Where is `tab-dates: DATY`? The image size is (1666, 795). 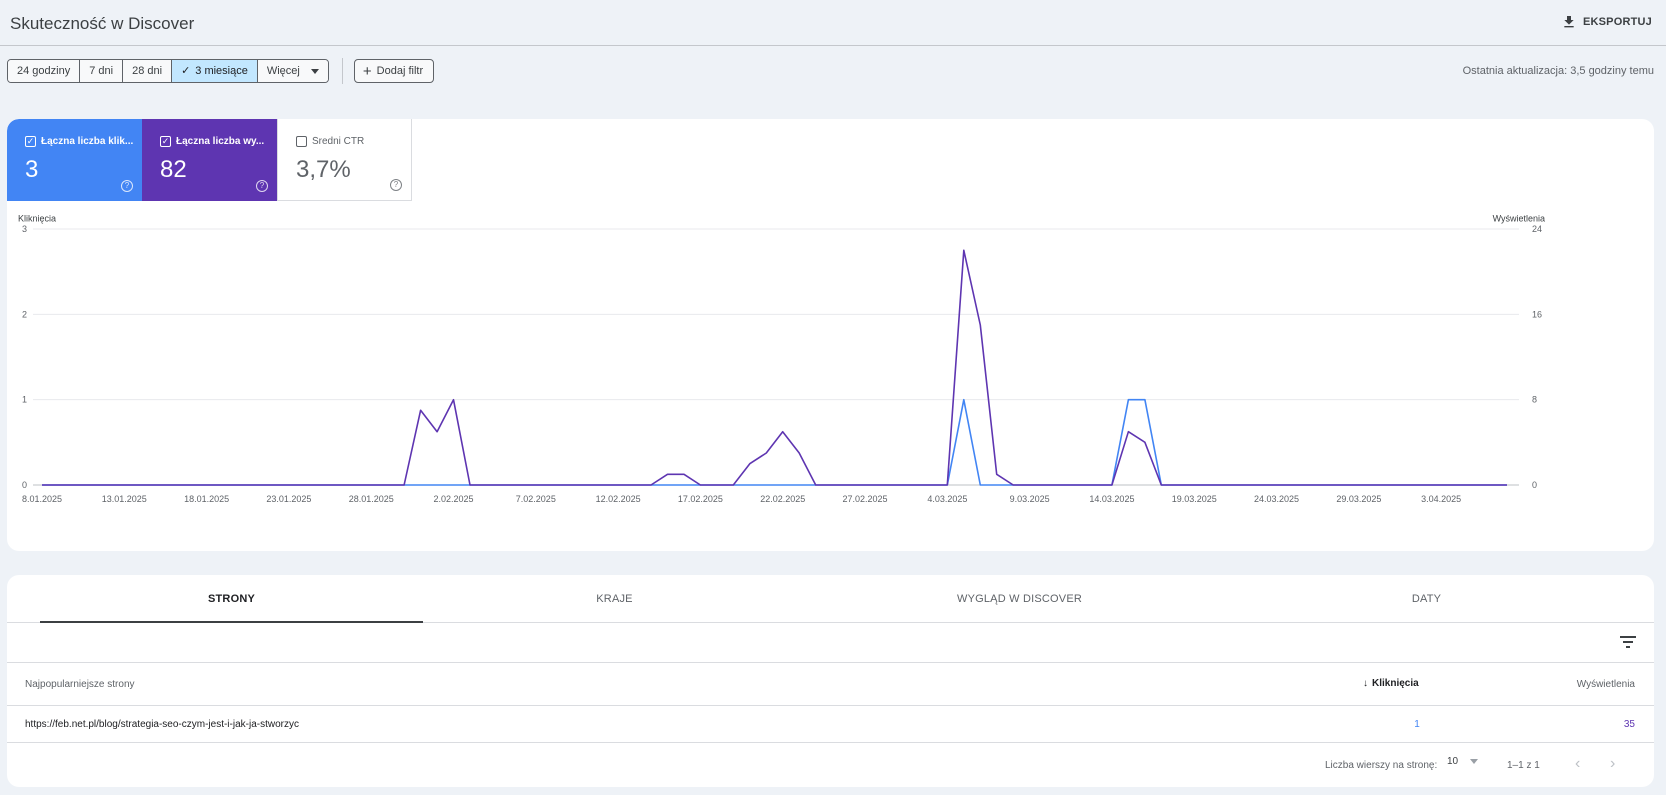
tab-dates: DATY is located at coordinates (1426, 599).